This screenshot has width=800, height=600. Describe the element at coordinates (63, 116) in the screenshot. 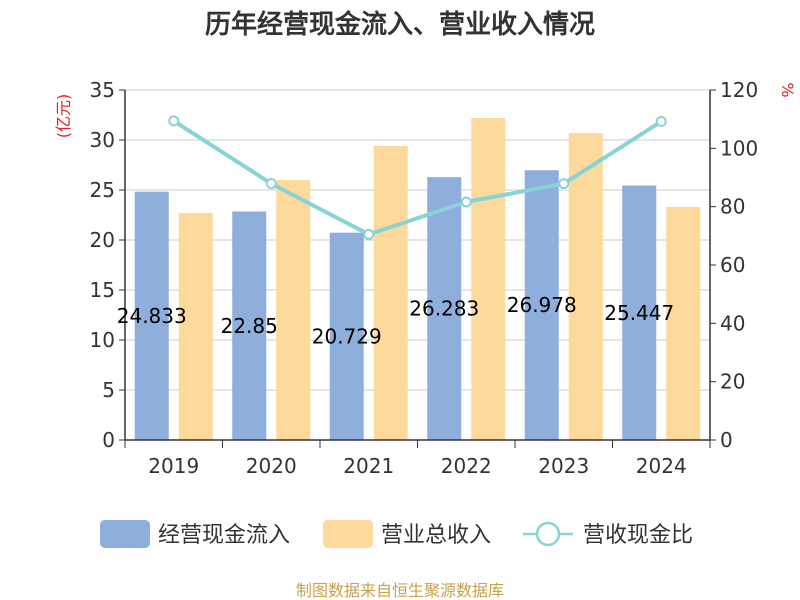

I see `left-axis-unit: (亿元)` at that location.